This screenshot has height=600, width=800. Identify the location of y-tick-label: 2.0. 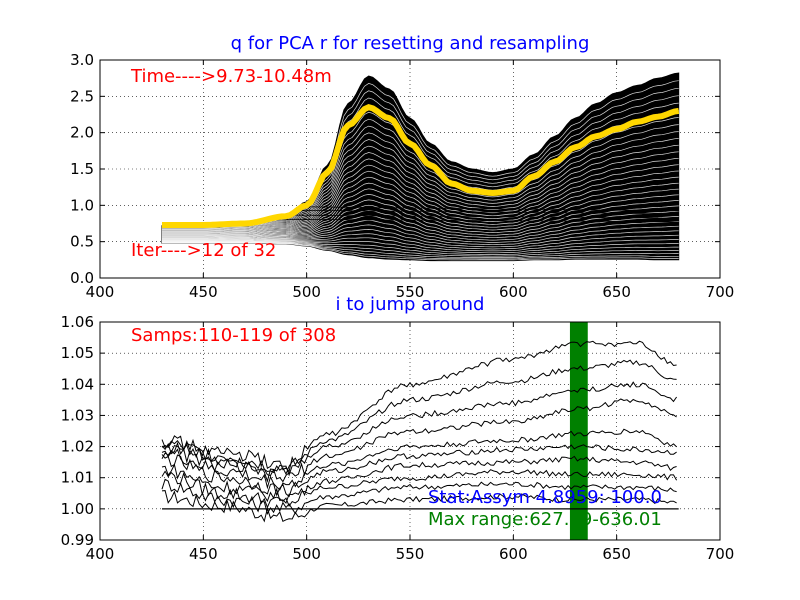
(82, 133).